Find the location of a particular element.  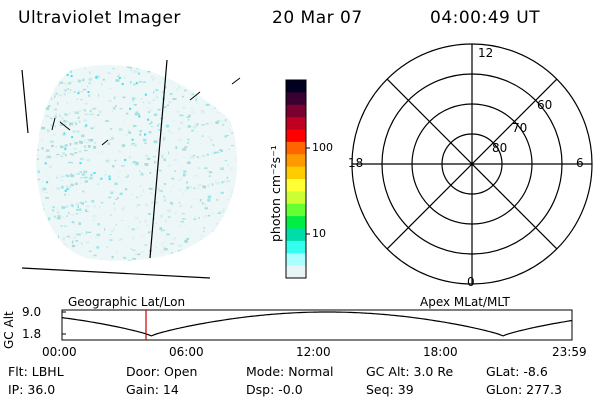

time-tick-00: 00:00 is located at coordinates (59, 352).